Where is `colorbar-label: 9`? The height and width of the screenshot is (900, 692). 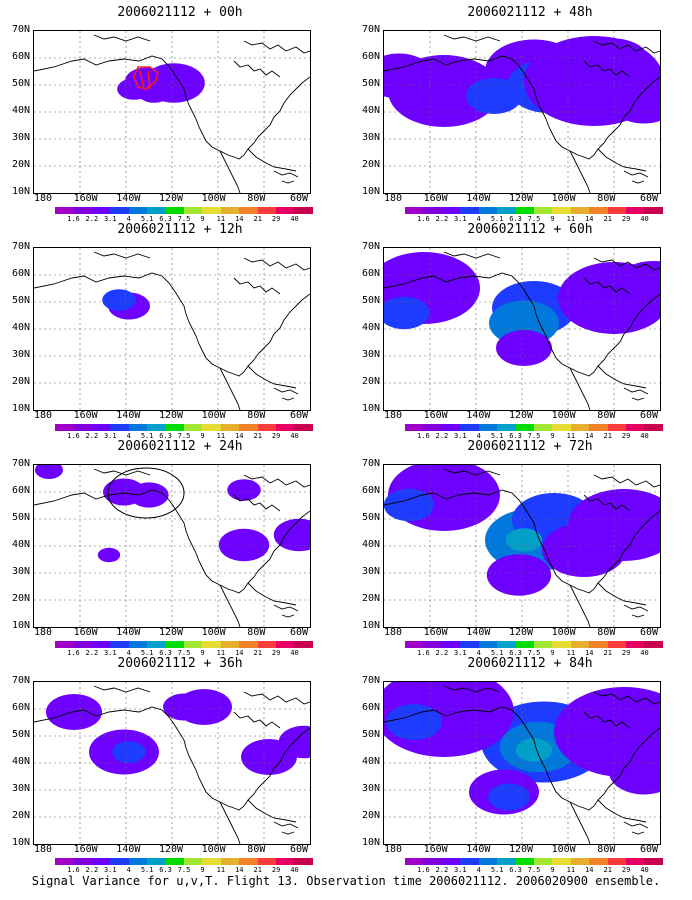 colorbar-label: 9 is located at coordinates (552, 870).